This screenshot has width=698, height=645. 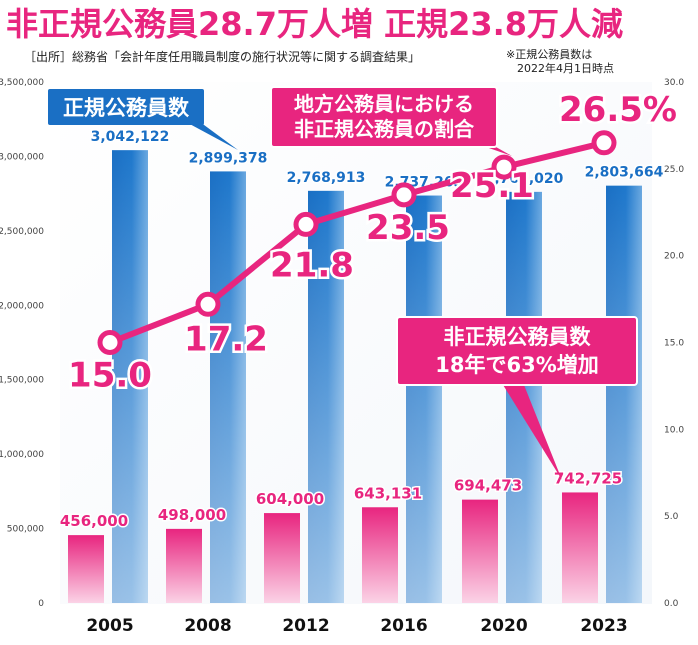 What do you see at coordinates (492, 186) in the screenshot?
I see `ratio-label: 25.1` at bounding box center [492, 186].